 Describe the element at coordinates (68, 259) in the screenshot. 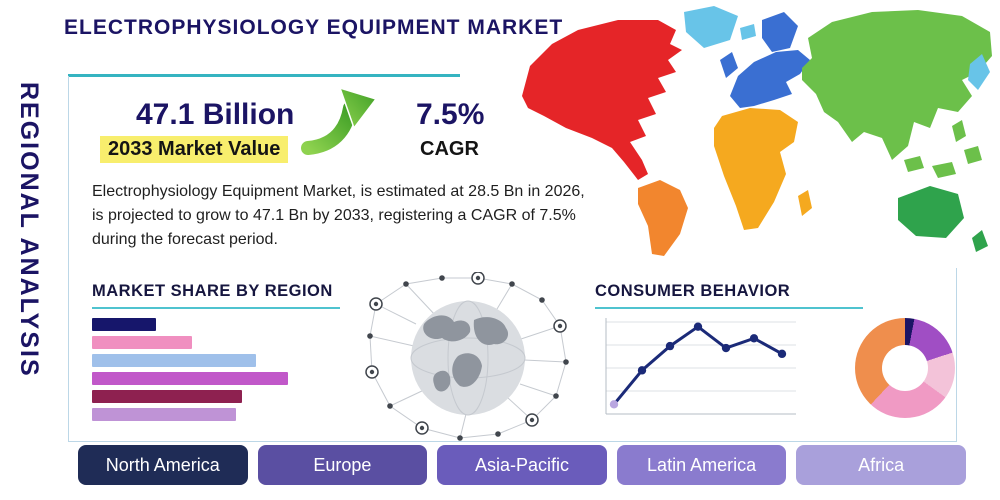

I see `panel-border-left` at that location.